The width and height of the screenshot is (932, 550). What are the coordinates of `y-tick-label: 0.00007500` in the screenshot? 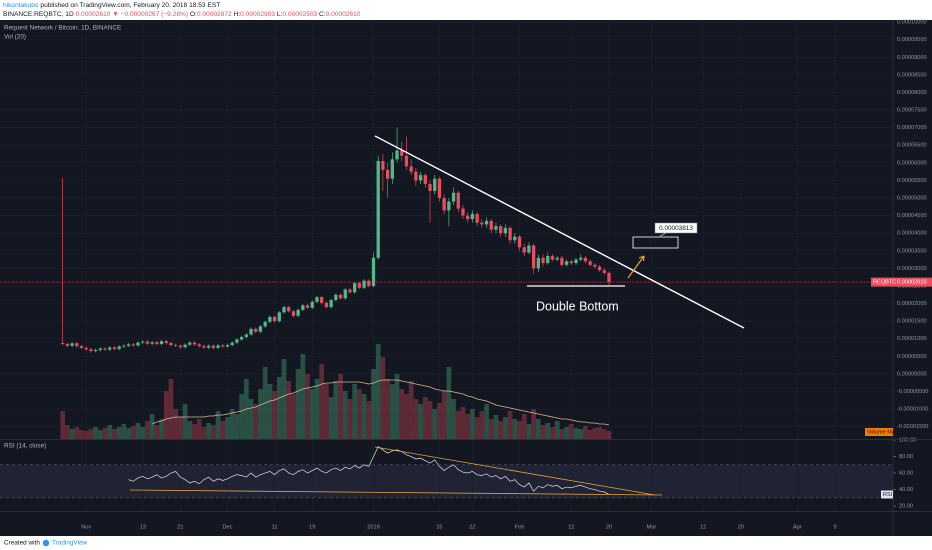 It's located at (912, 111).